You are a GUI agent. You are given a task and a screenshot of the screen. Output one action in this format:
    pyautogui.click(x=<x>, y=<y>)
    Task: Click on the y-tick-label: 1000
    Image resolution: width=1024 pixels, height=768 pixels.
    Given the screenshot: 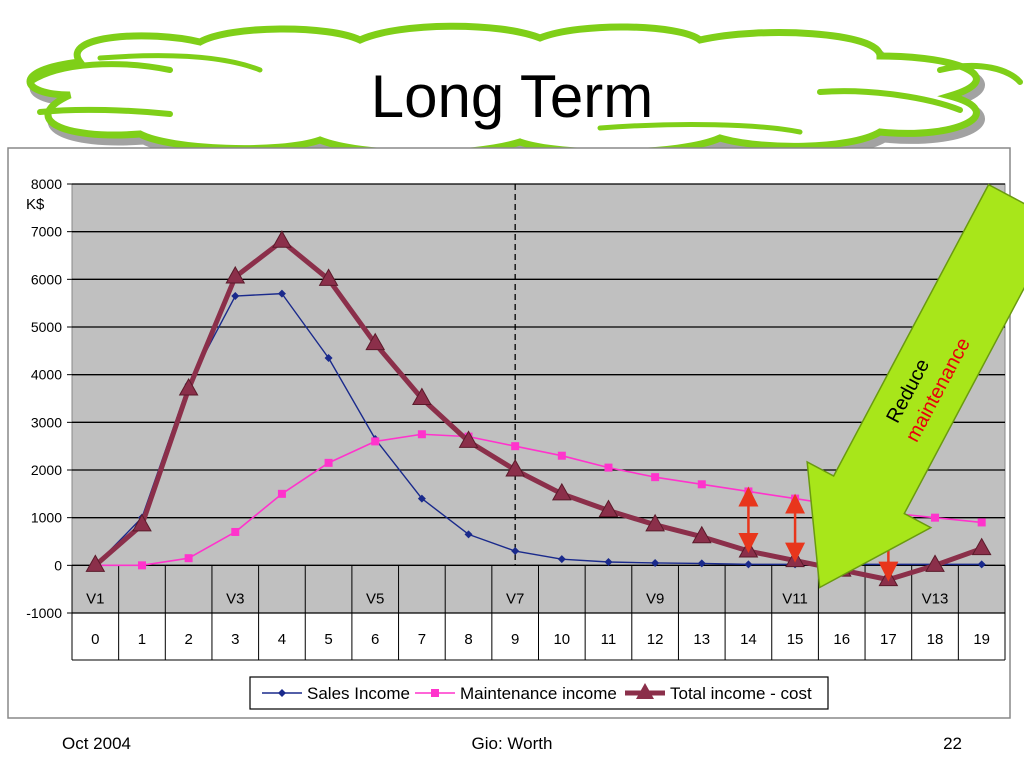 What is the action you would take?
    pyautogui.click(x=46, y=518)
    